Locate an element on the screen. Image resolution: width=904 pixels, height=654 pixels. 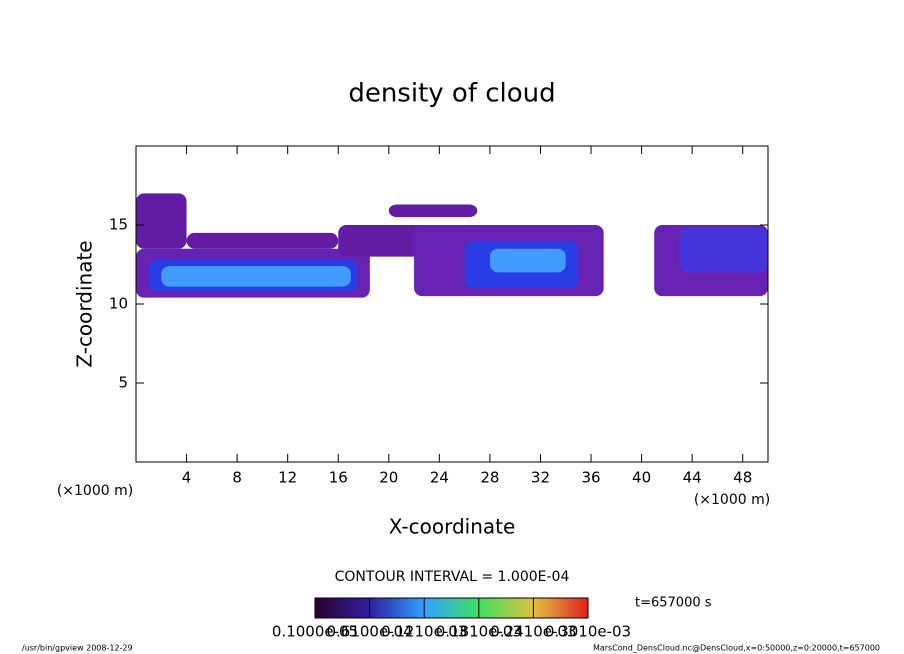
footer-left: /usr/bin/gpview 2008-12-29 is located at coordinates (77, 648).